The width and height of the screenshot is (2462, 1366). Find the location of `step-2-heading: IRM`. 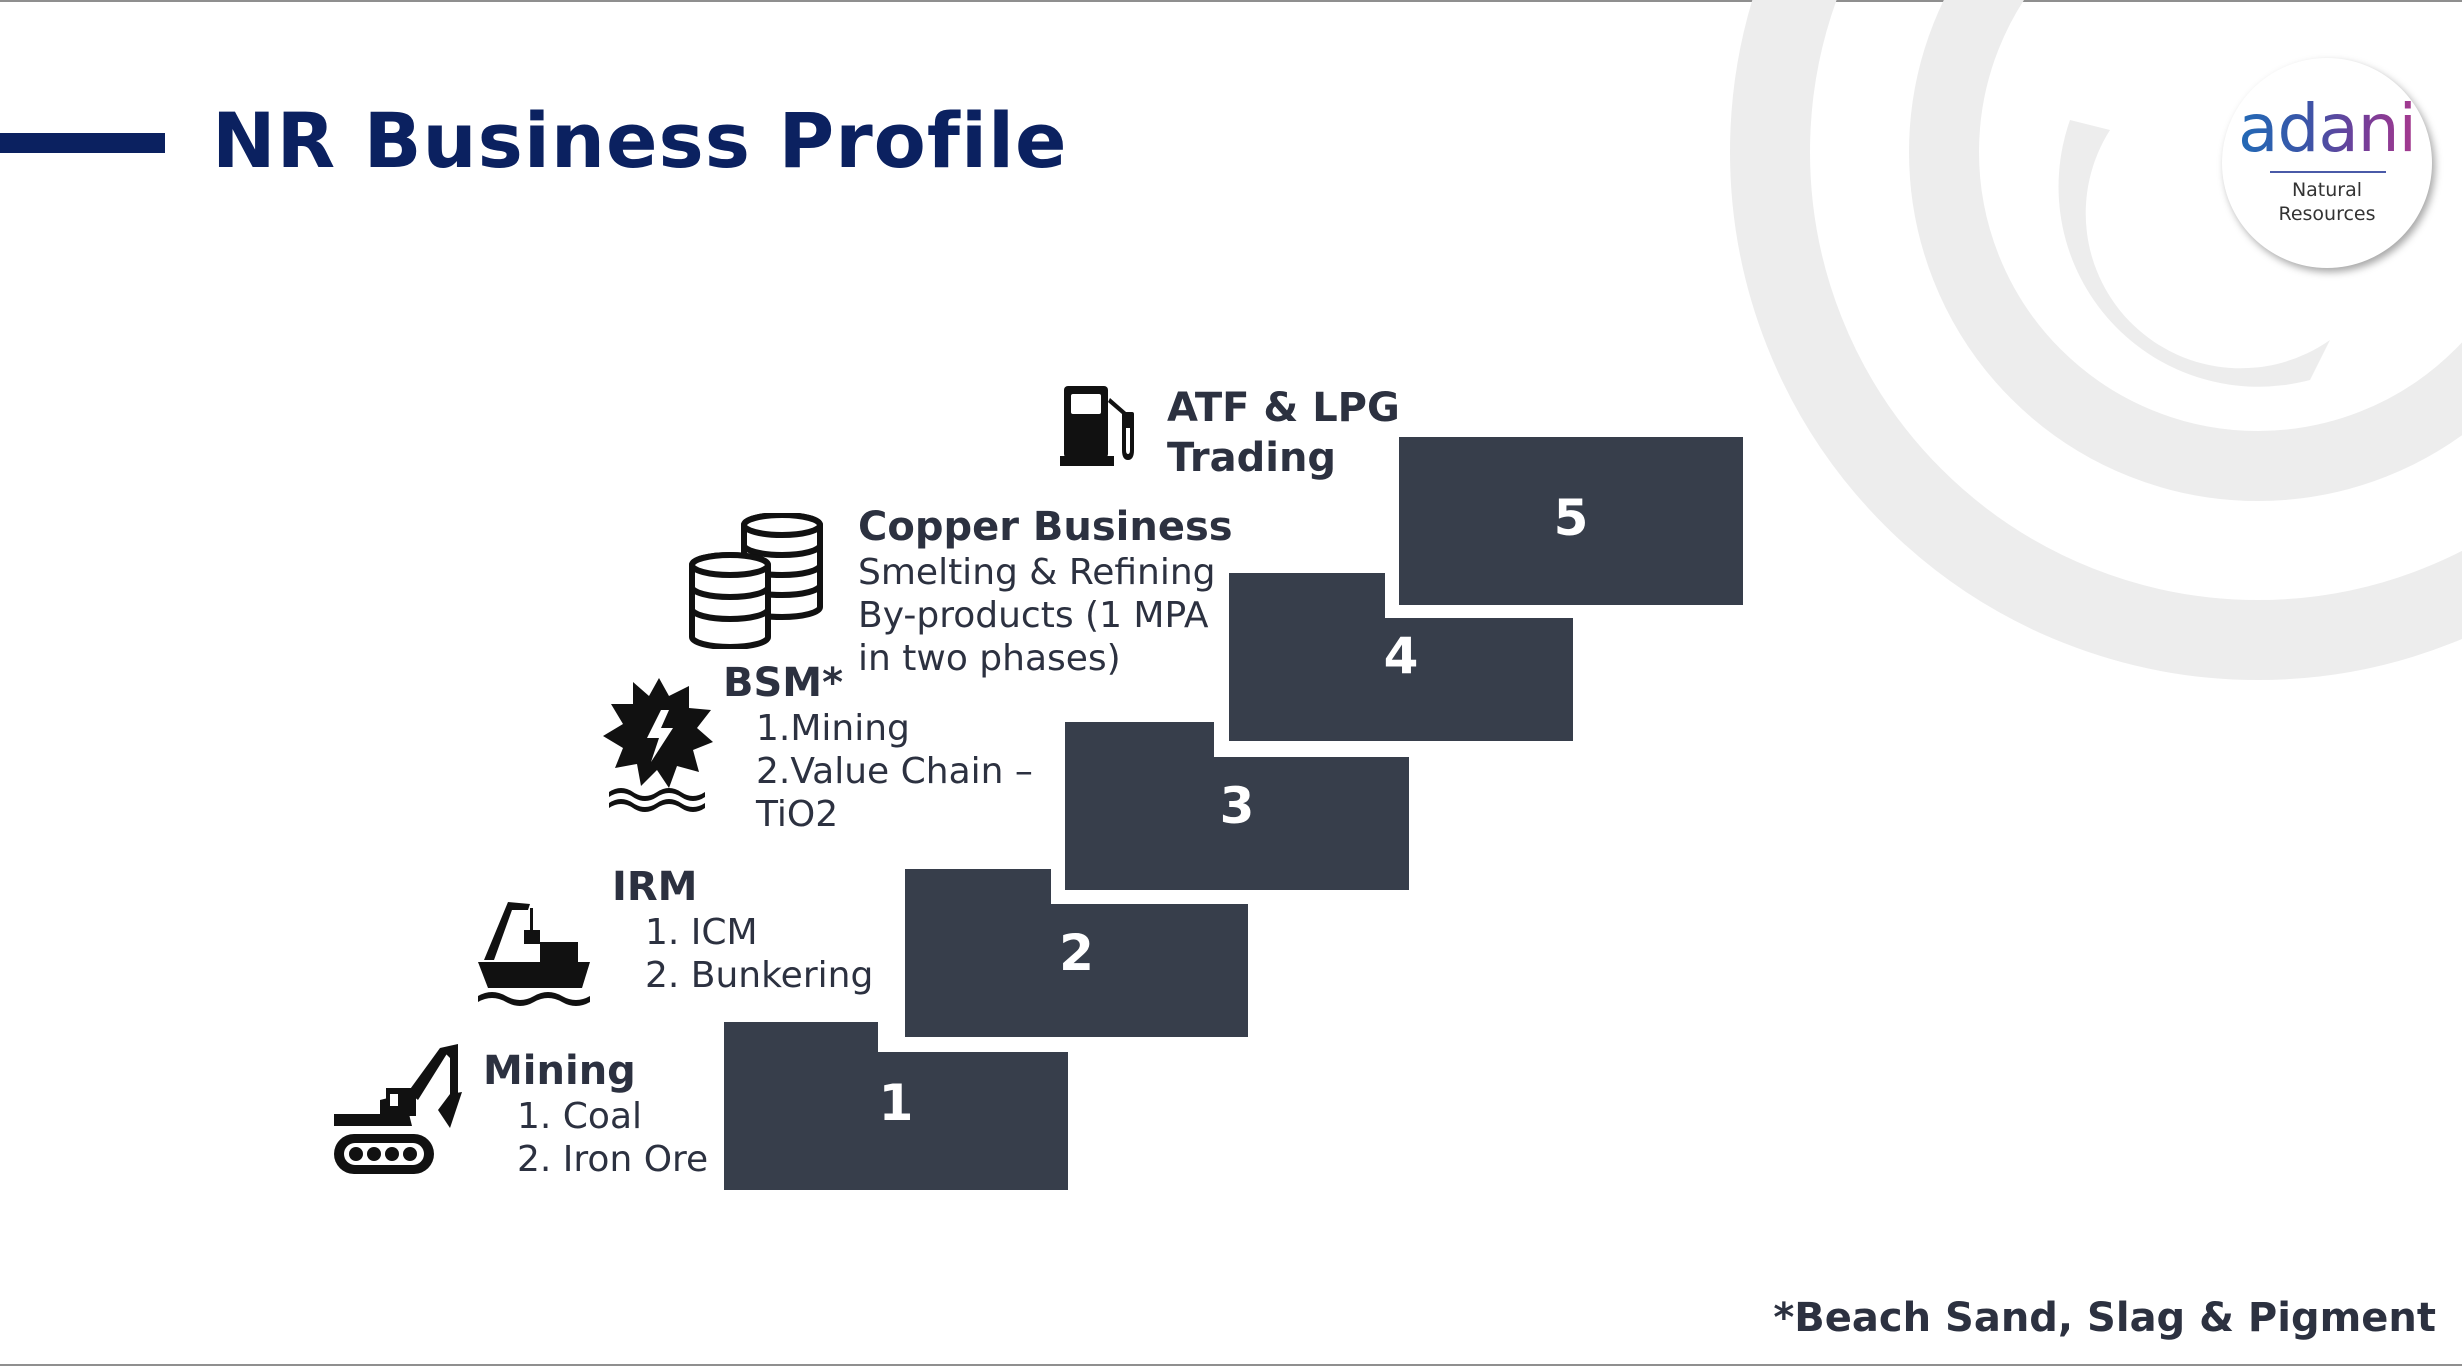

step-2-heading: IRM is located at coordinates (655, 887).